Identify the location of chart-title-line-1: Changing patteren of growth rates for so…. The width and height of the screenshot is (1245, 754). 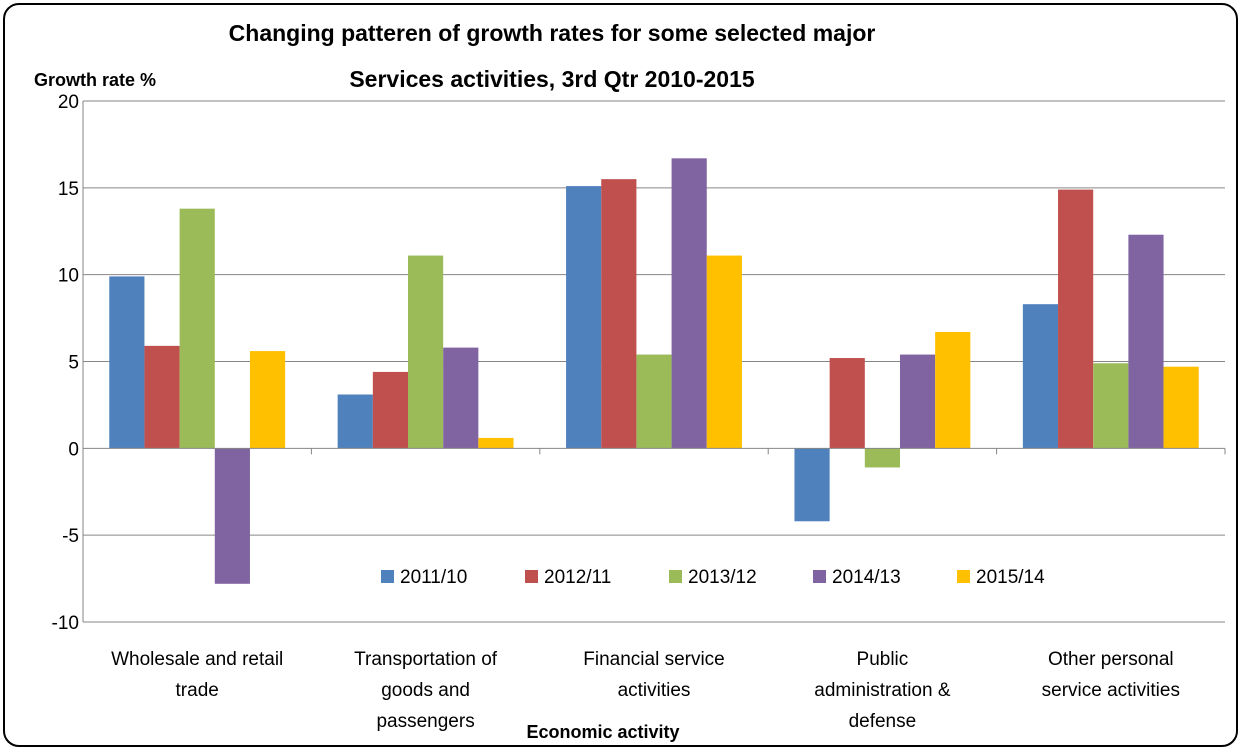
(552, 33).